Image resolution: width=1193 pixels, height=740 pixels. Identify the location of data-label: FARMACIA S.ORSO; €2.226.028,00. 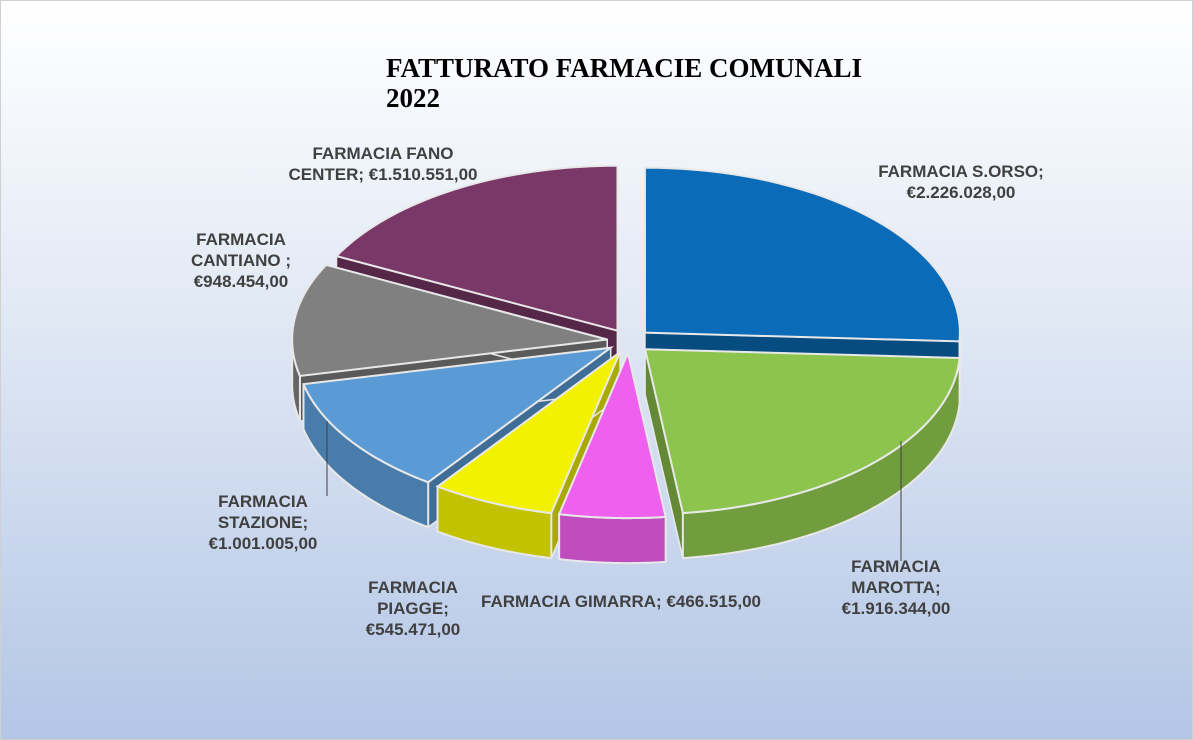
(961, 182).